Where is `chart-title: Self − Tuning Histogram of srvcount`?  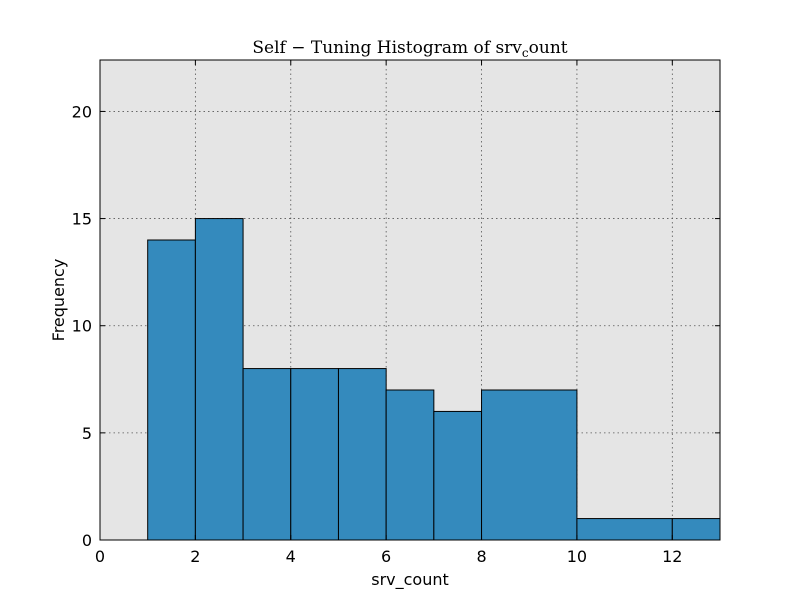 chart-title: Self − Tuning Histogram of srvcount is located at coordinates (409, 49).